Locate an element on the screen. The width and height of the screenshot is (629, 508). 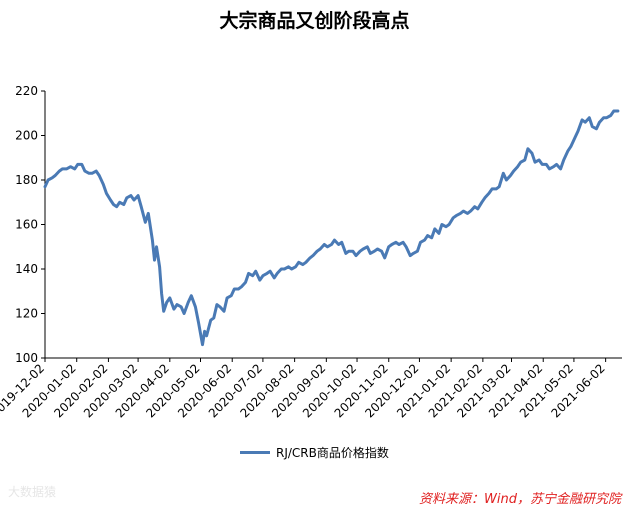
y-axis: 100 120 140 160 180 200 220 is located at coordinates (30, 224).